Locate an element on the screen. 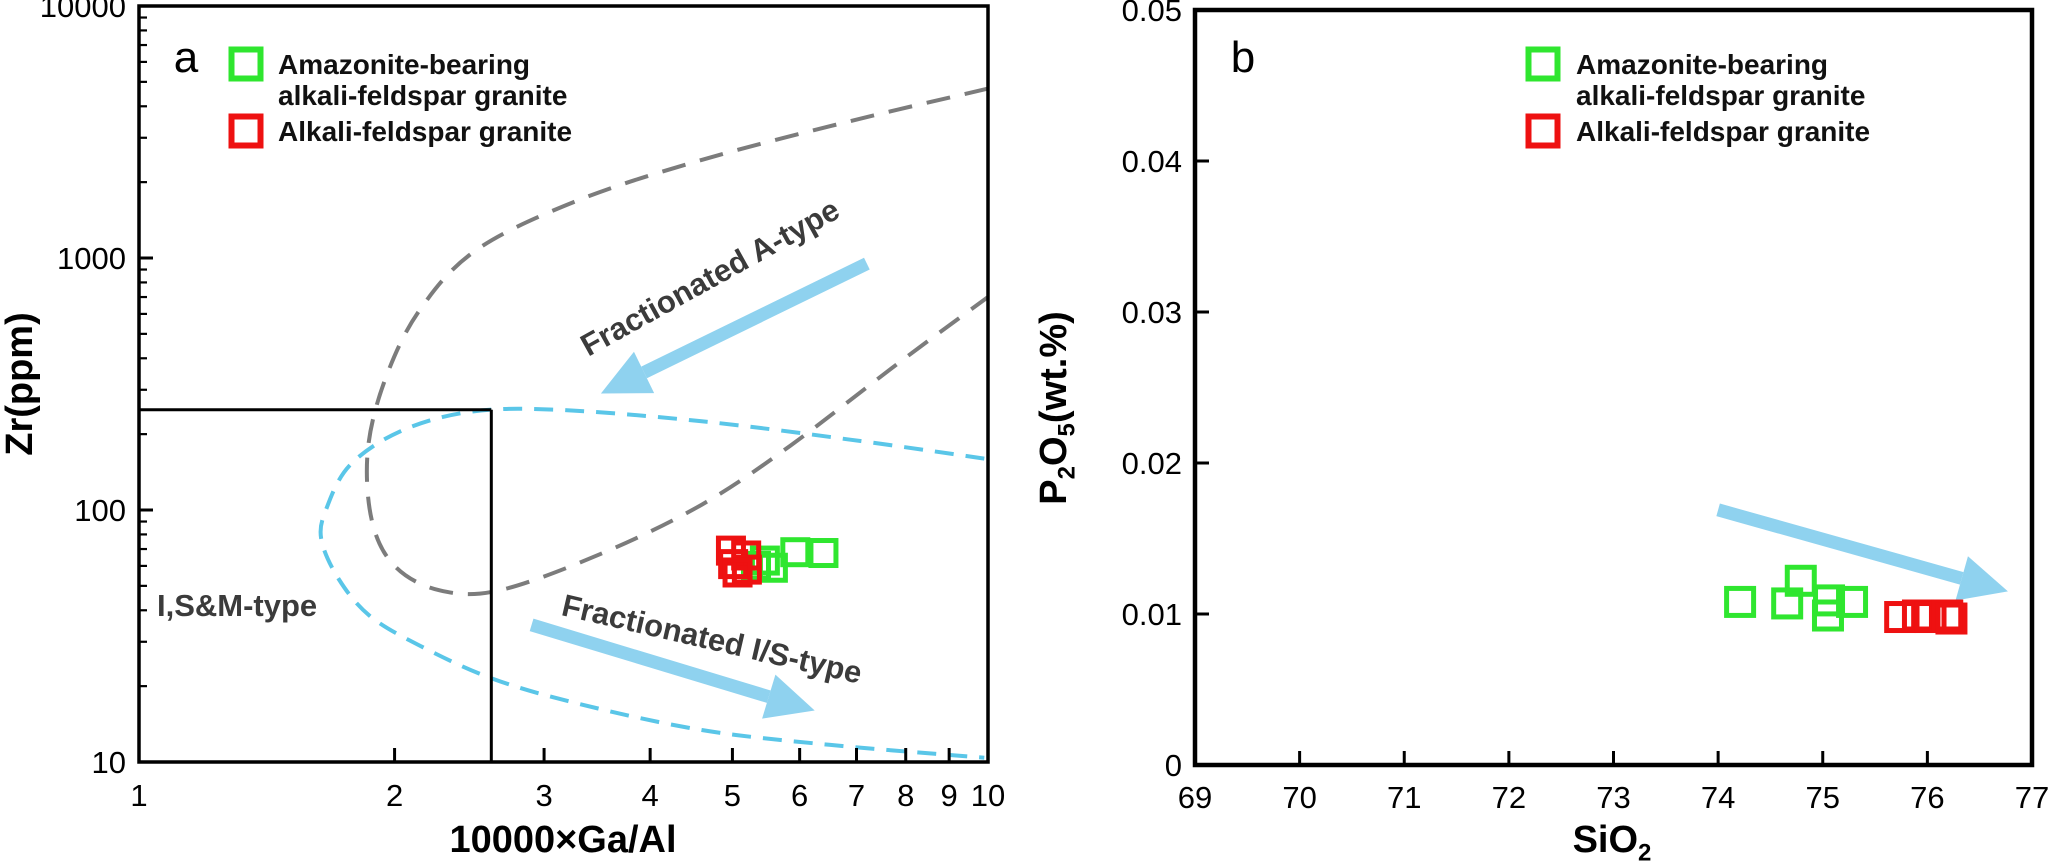 This screenshot has height=866, width=2048. x-tick-label: 69 is located at coordinates (1195, 797).